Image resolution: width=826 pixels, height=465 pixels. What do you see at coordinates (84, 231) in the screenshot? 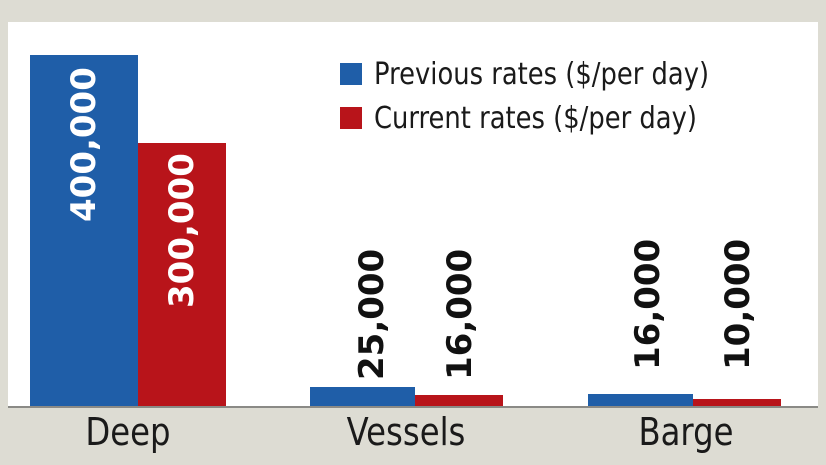
I see `bar-deep-previous` at bounding box center [84, 231].